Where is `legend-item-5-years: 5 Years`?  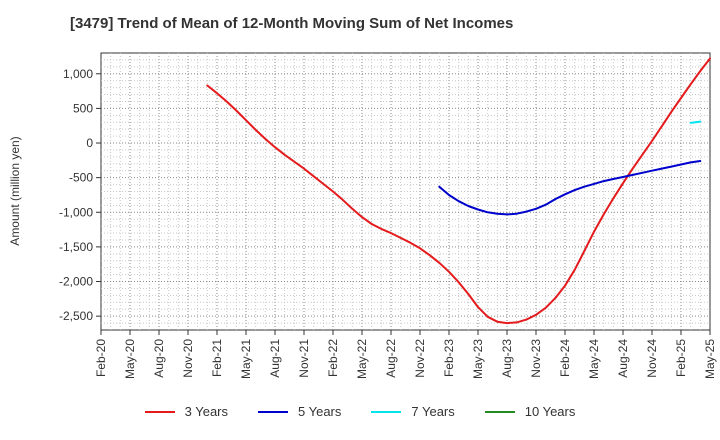
legend-item-5-years: 5 Years is located at coordinates (299, 411).